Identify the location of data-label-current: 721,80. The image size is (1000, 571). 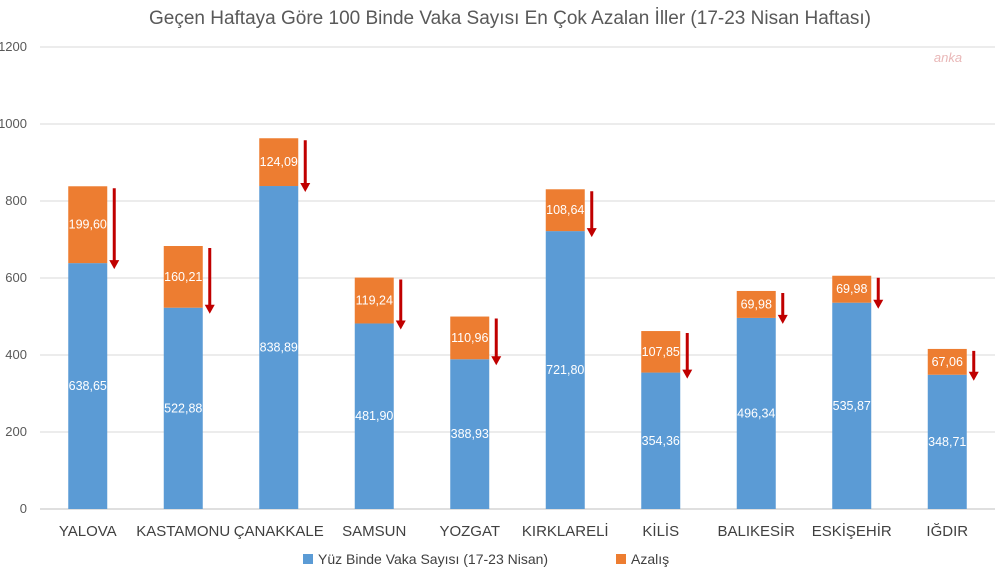
(565, 370).